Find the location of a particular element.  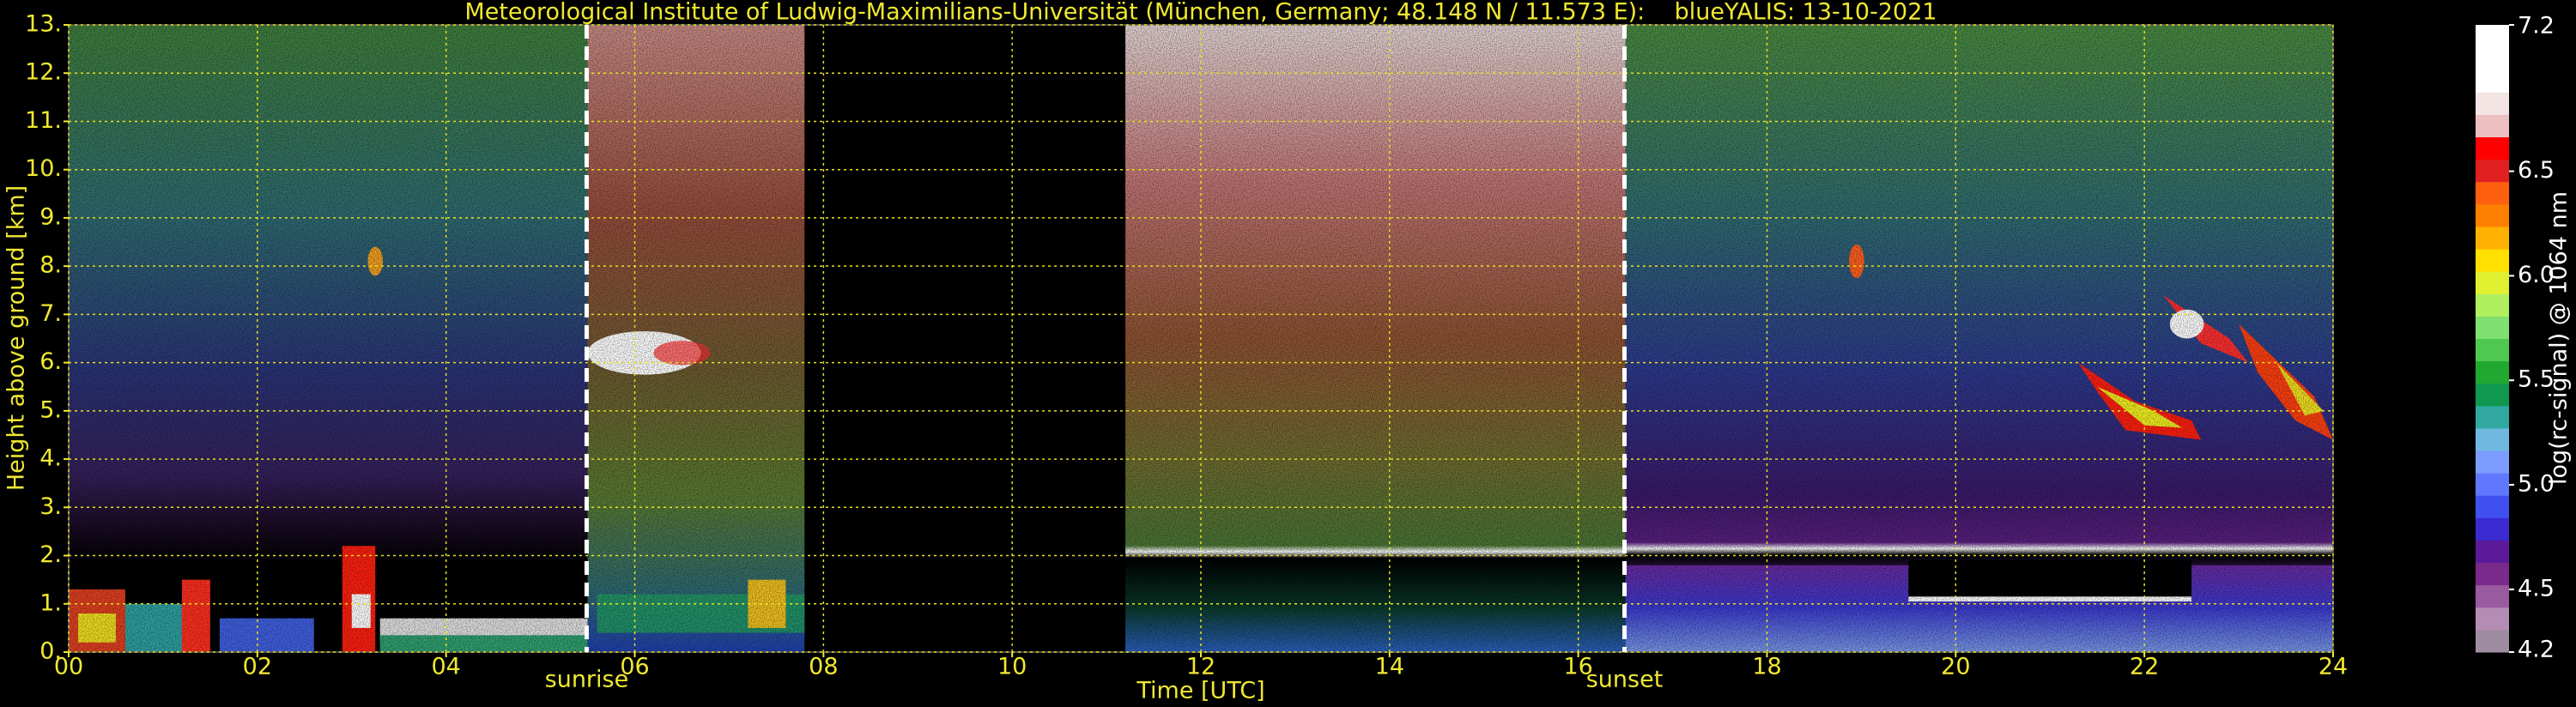

x-tick-label: 20 is located at coordinates (1955, 667).